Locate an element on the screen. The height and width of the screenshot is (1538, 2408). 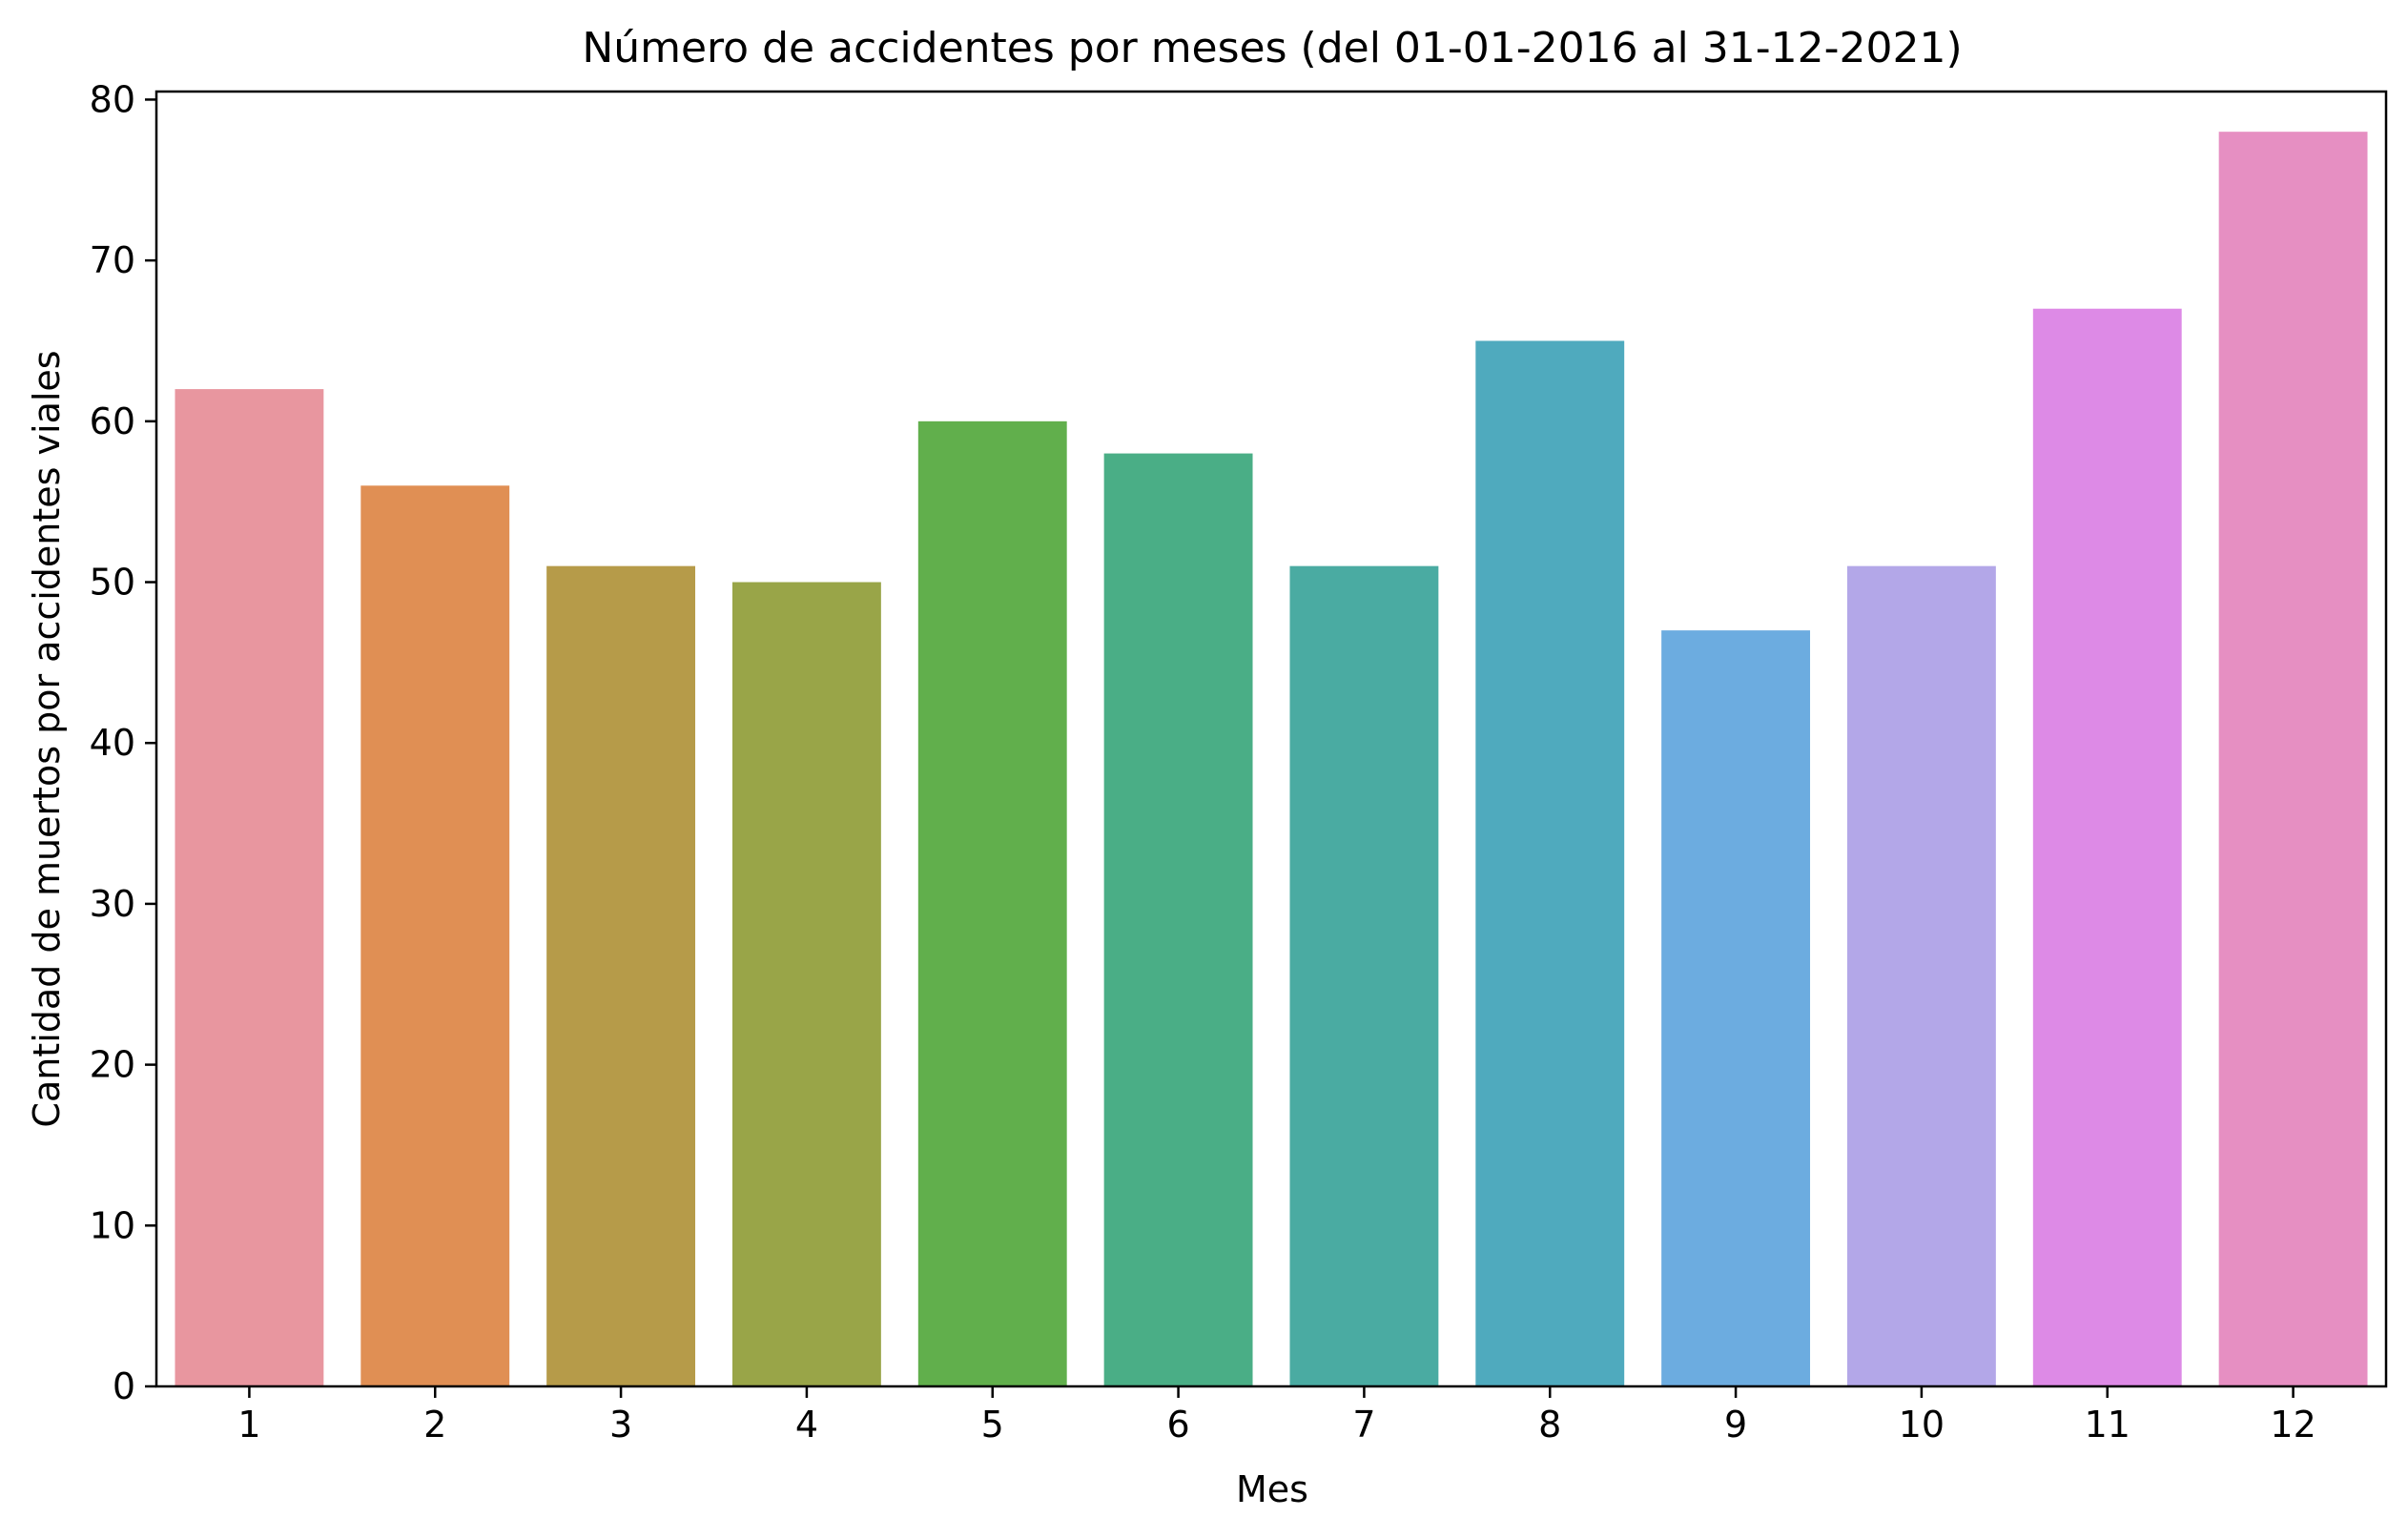
x-tick-label: 5 is located at coordinates (992, 1425).